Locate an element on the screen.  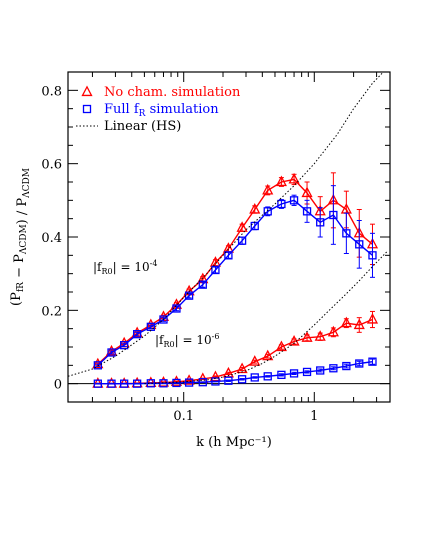
y-tick-label: 0.6 is located at coordinates (51, 165).